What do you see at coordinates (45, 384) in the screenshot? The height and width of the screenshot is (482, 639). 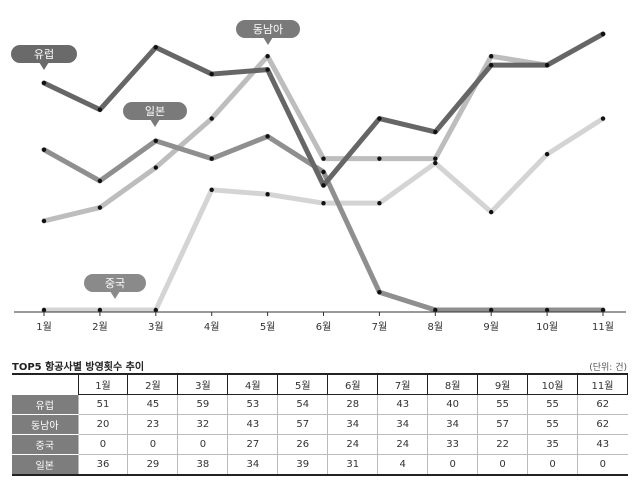 I see `table-corner-cell` at bounding box center [45, 384].